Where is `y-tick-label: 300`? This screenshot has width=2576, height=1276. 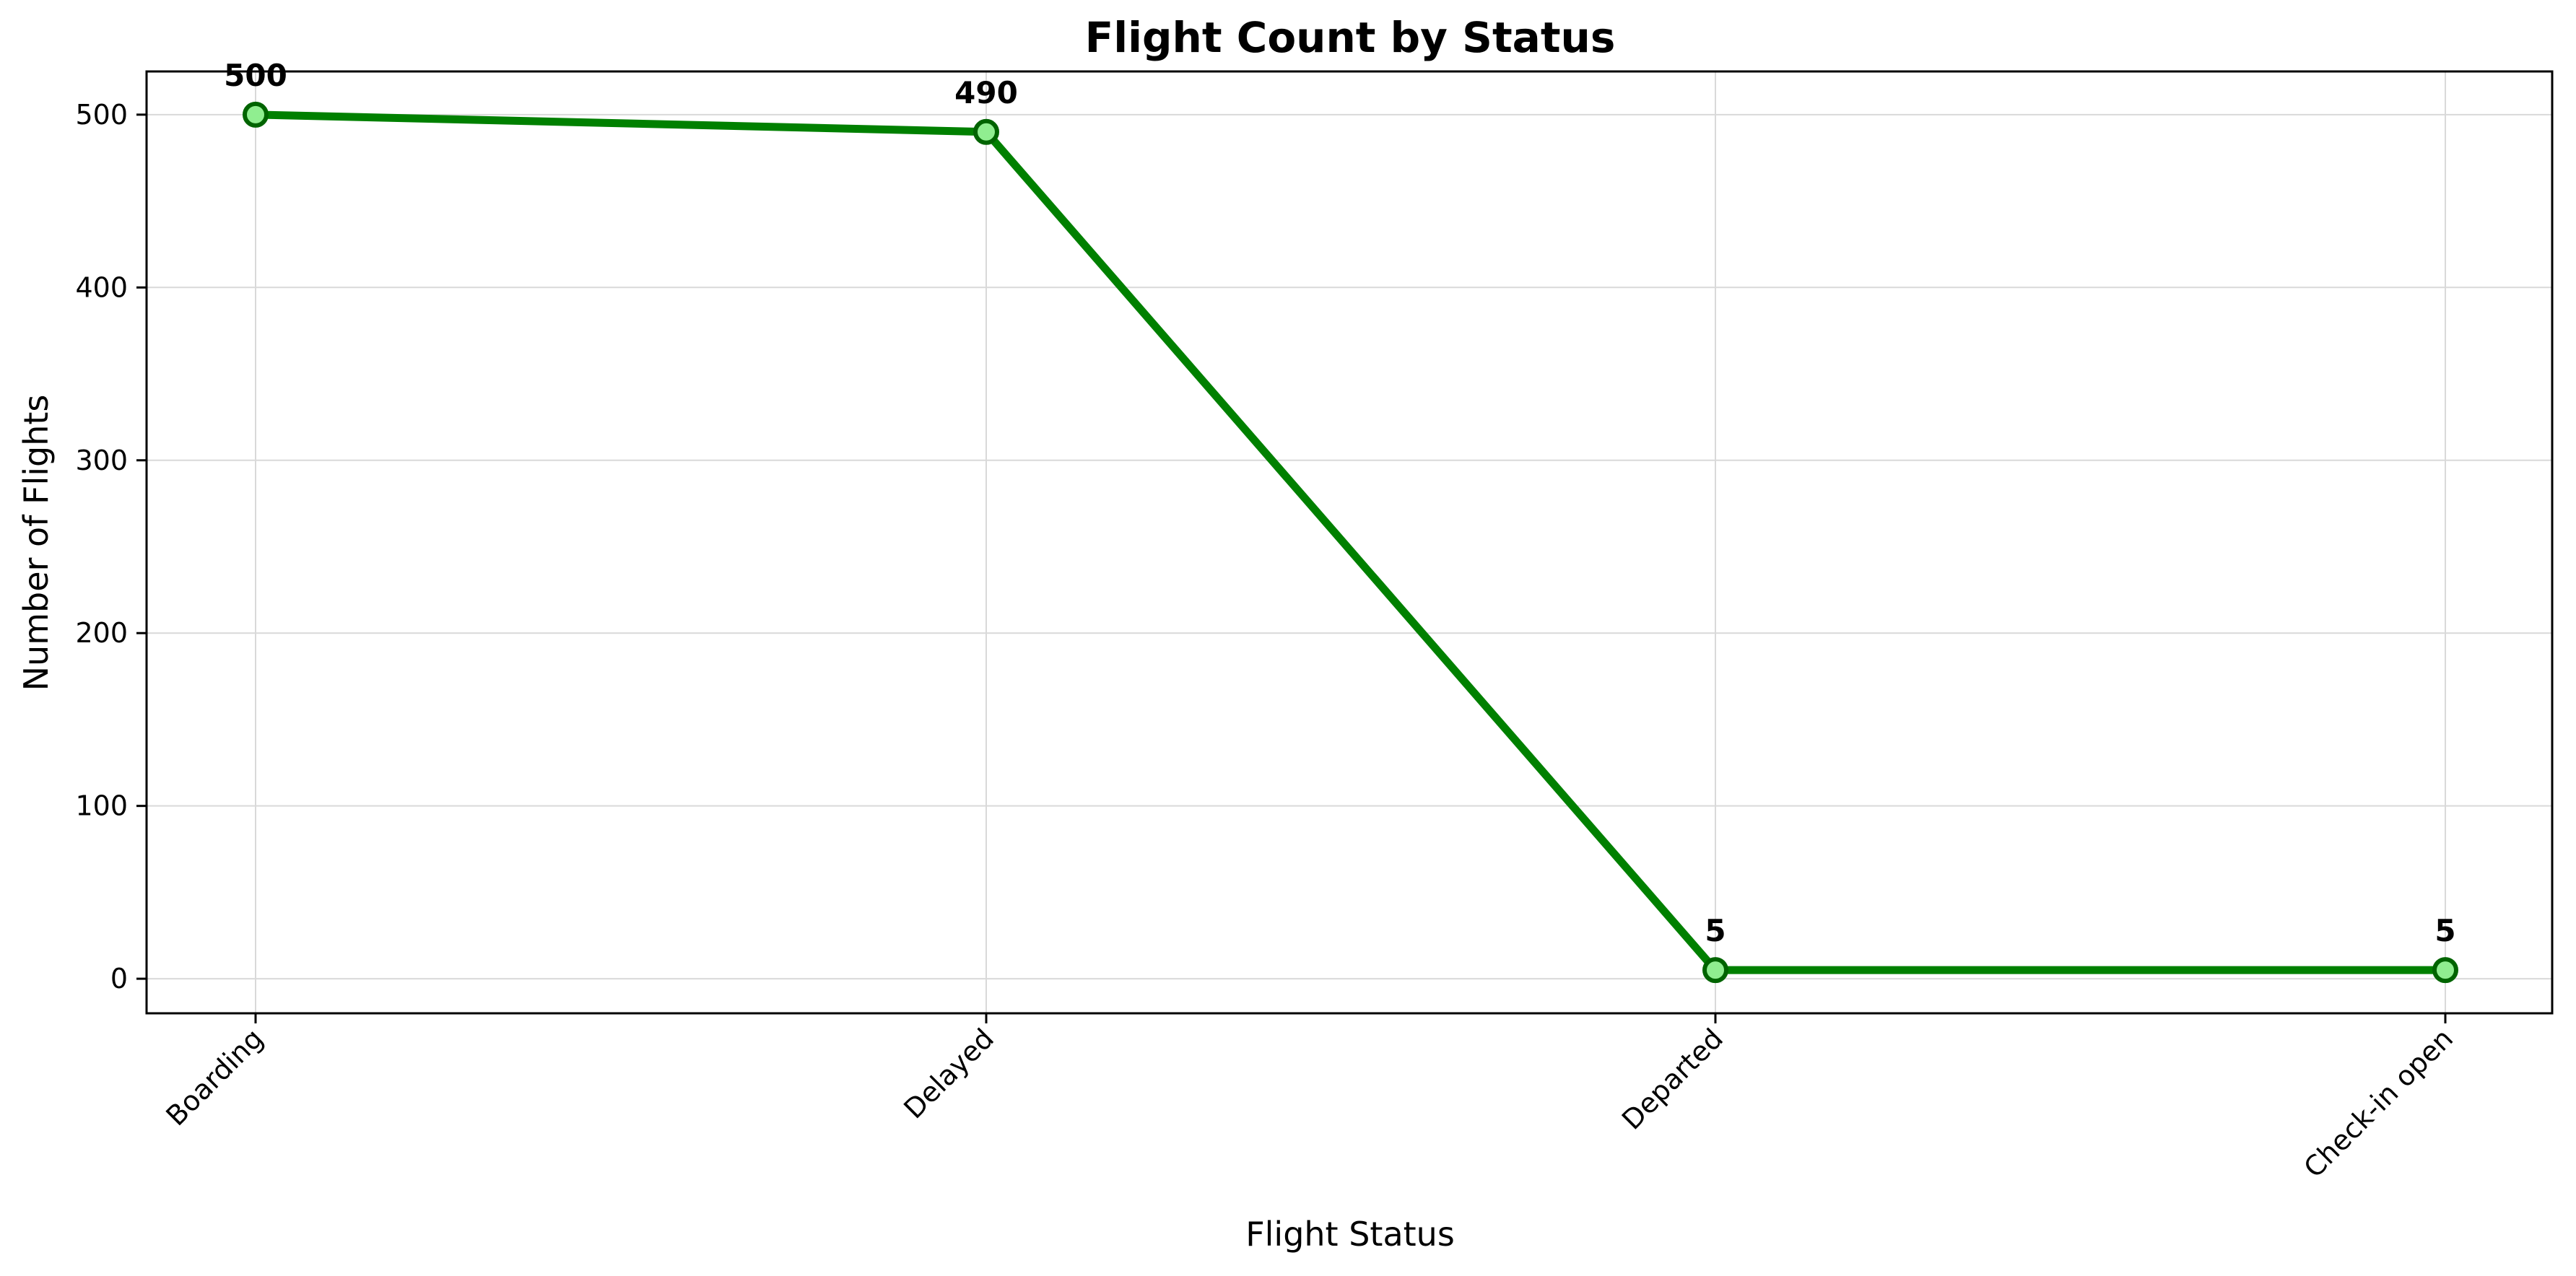 y-tick-label: 300 is located at coordinates (101, 460).